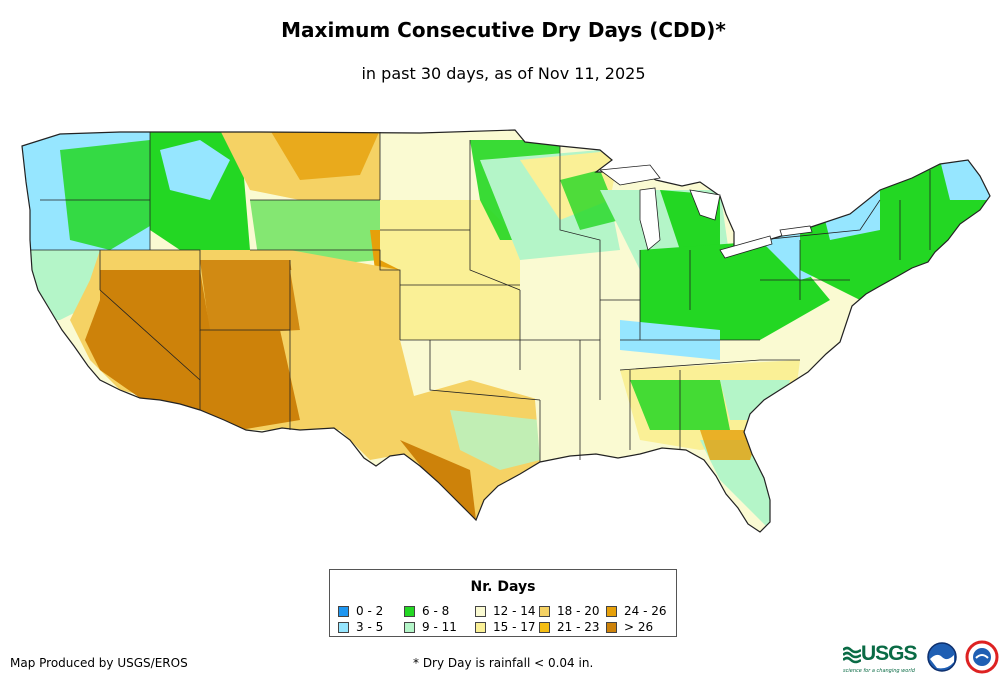  I want to click on usgs-wave-icon, so click(852, 655).